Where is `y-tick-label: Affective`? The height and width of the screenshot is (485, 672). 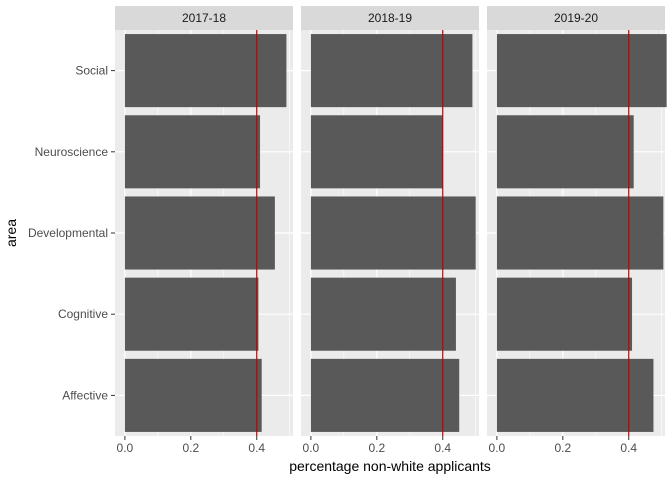
y-tick-label: Affective is located at coordinates (85, 395).